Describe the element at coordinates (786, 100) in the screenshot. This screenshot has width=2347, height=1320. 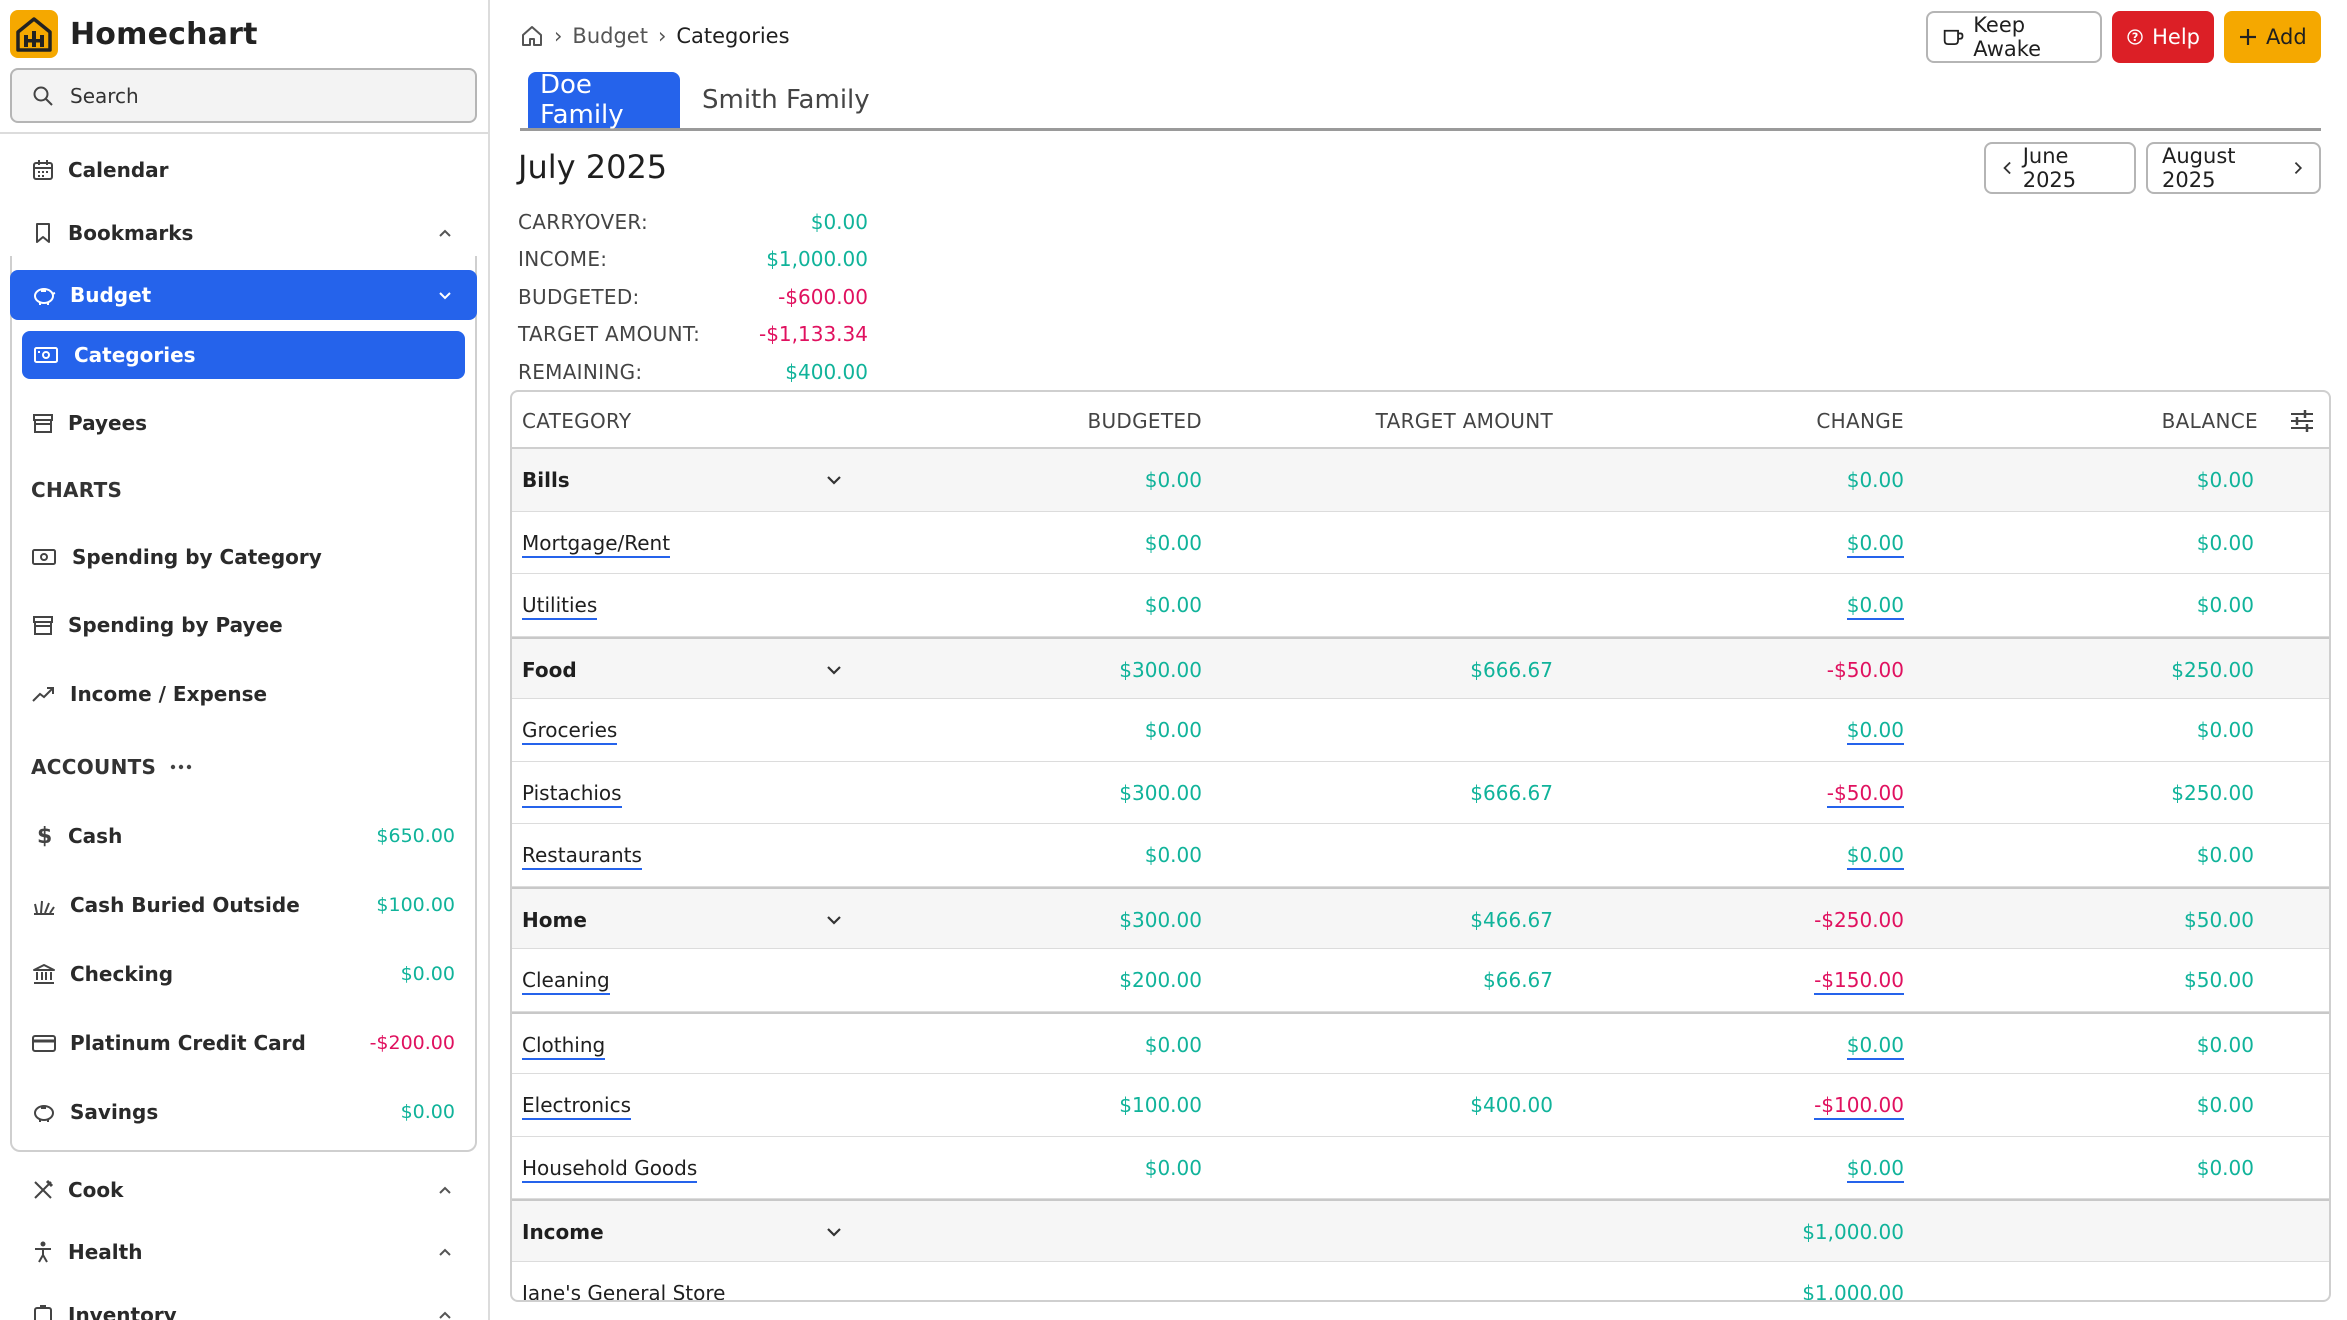
I see `tab-smith-family: Smith Family` at that location.